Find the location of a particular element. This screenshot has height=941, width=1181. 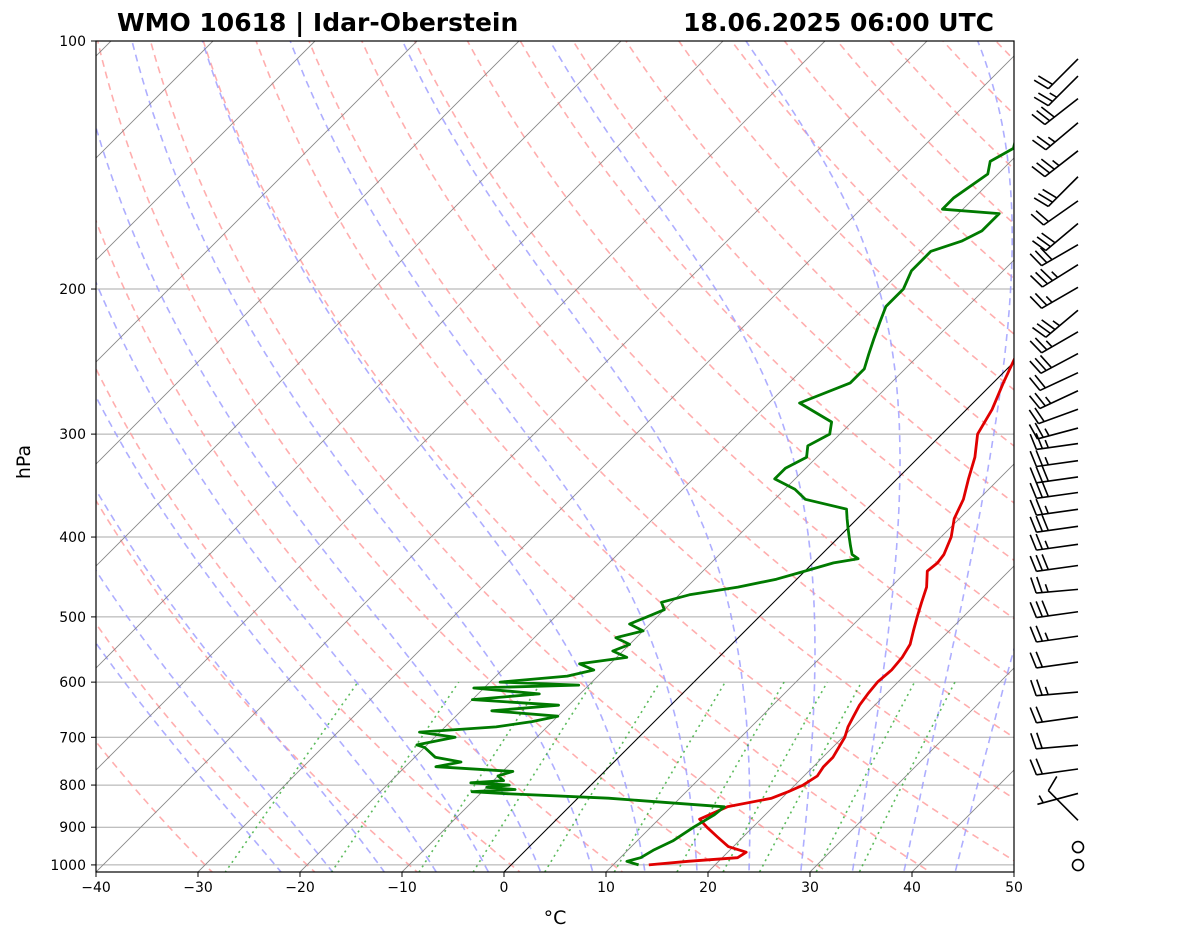

x-tick-label: 10 is located at coordinates (606, 888).